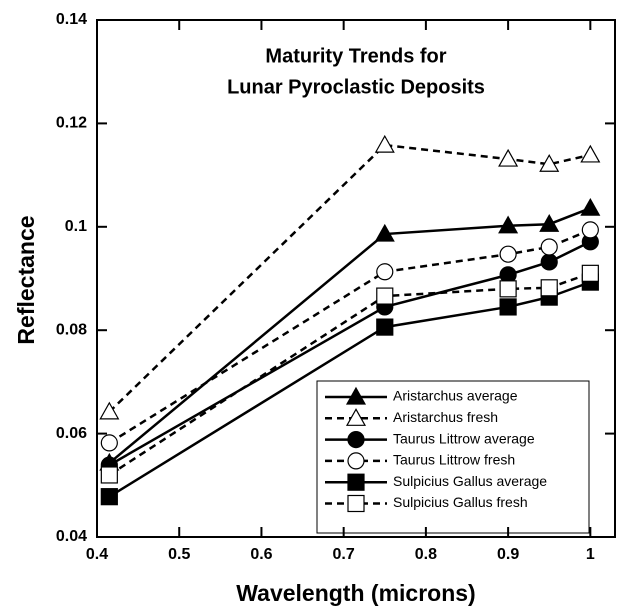  I want to click on legend-label: Taurus Littrow fresh, so click(454, 460).